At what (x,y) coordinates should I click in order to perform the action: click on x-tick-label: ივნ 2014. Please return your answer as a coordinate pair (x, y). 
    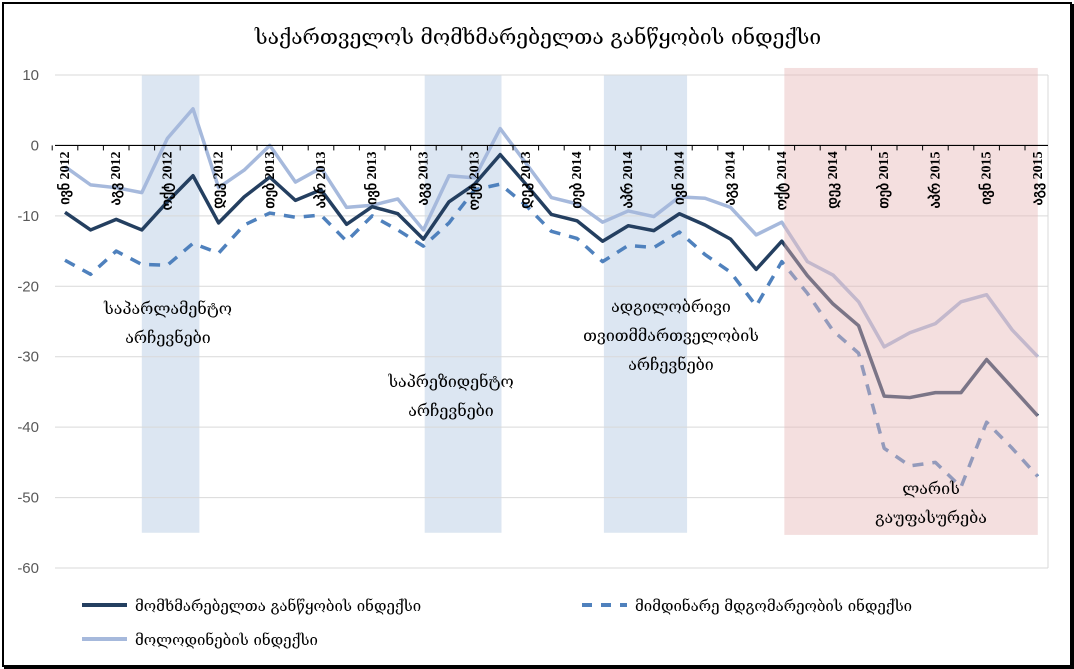
    Looking at the image, I should click on (679, 177).